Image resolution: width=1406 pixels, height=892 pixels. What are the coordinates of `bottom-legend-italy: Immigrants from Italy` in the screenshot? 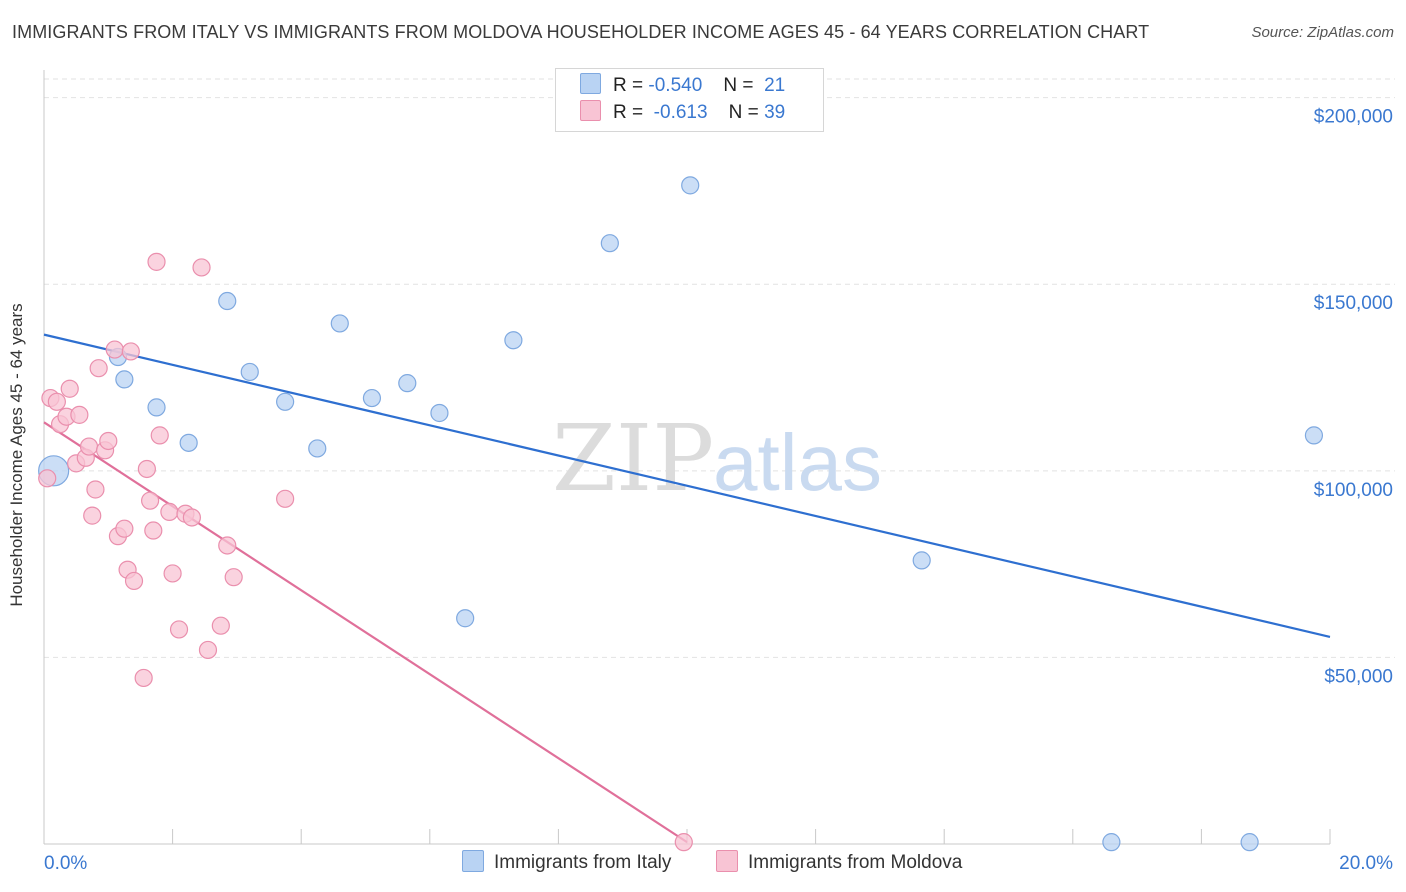 It's located at (567, 862).